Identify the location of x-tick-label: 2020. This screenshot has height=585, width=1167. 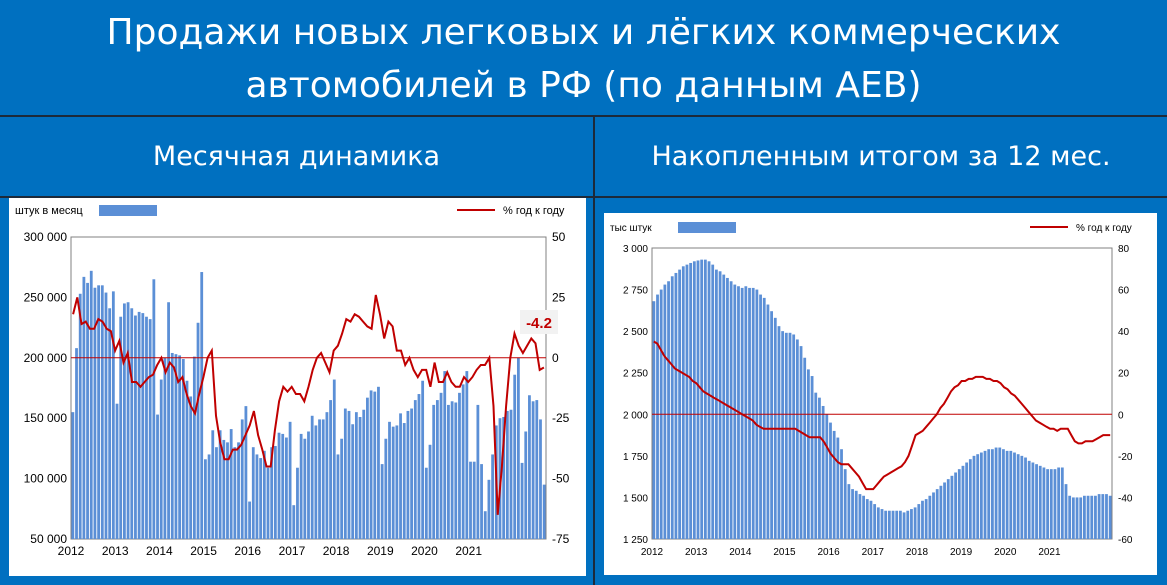
(1005, 552).